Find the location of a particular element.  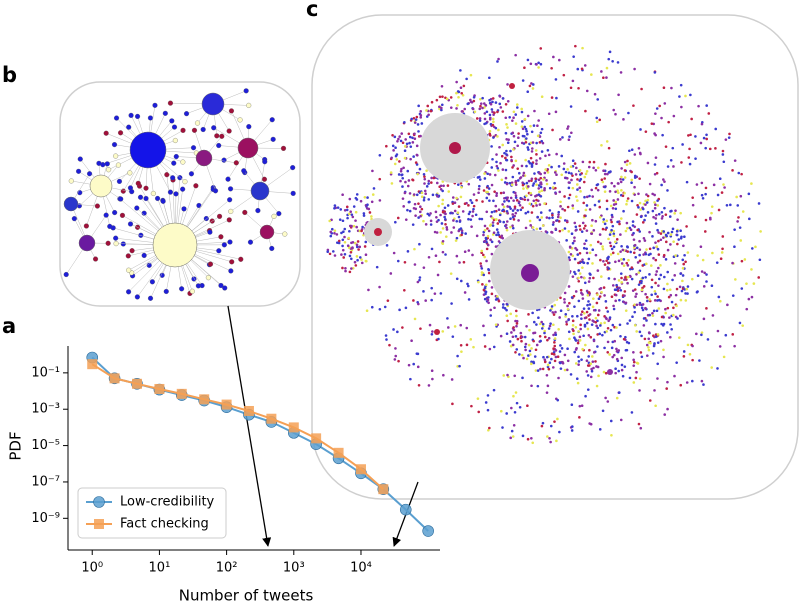

data-point is located at coordinates (405, 509).